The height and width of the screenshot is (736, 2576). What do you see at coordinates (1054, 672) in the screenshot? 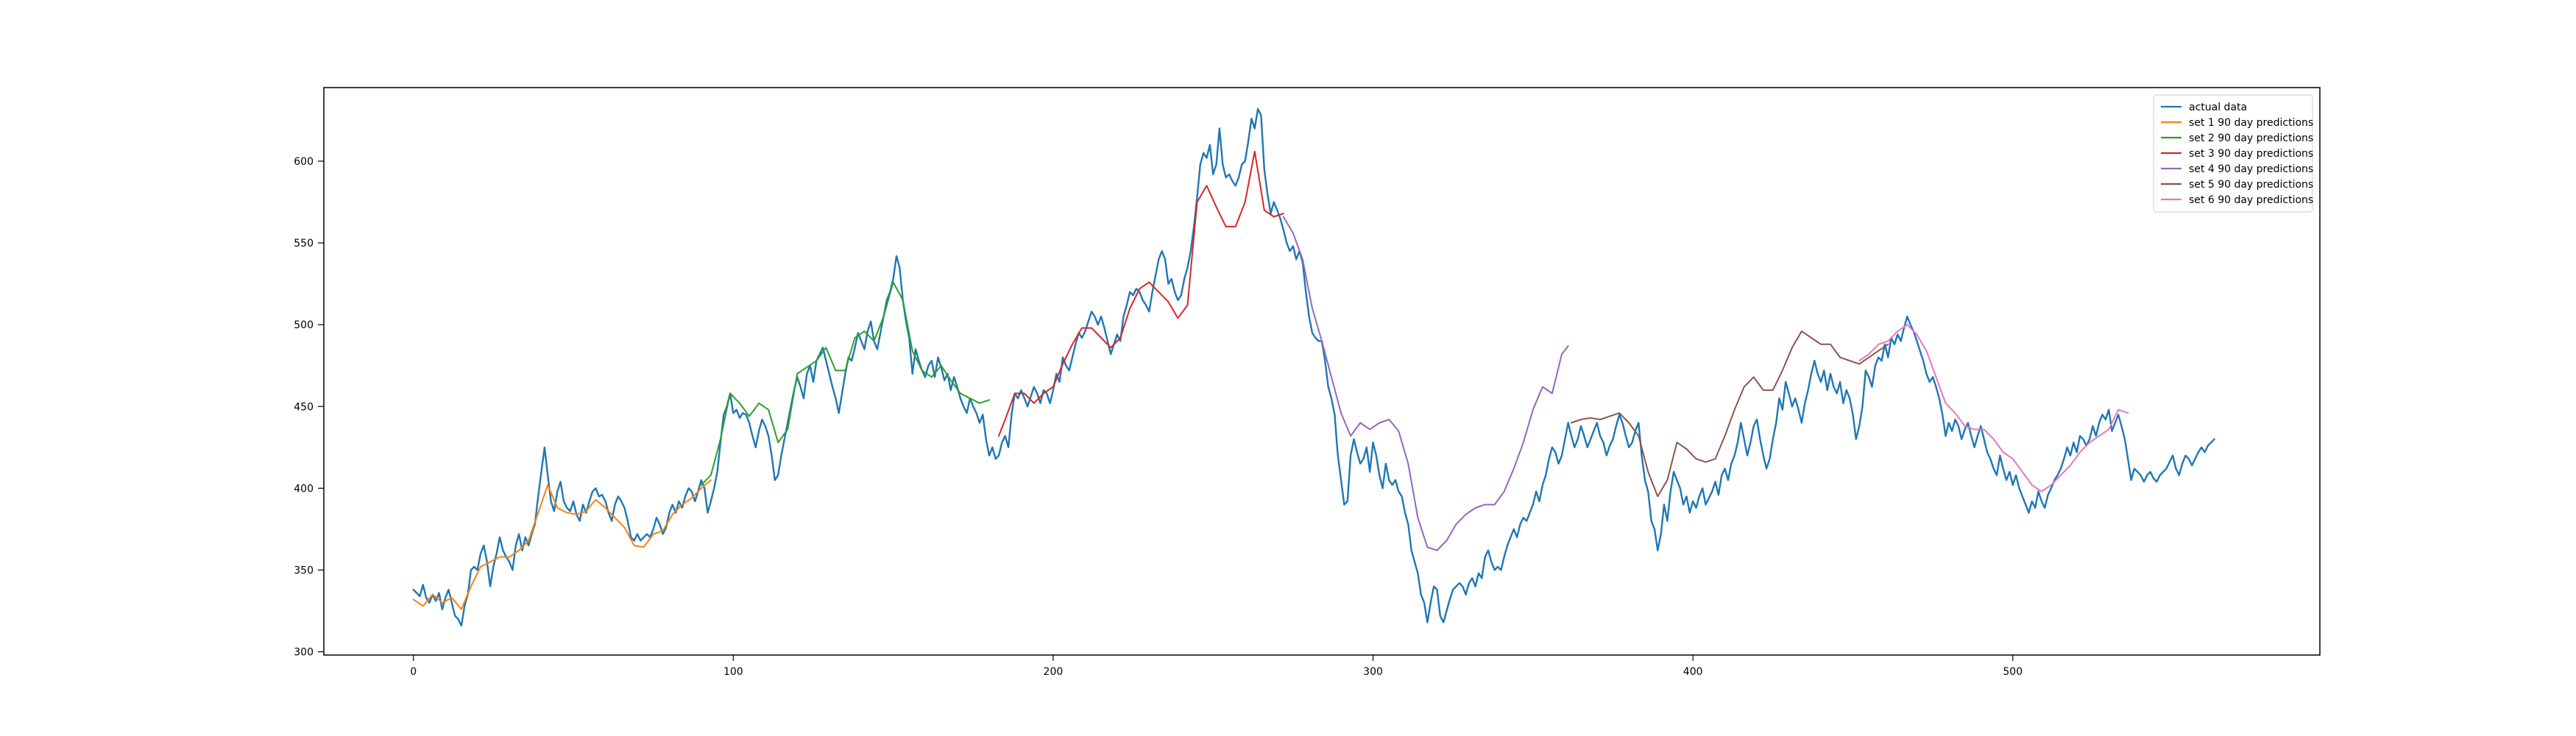
I see `x-tick-label: 200` at bounding box center [1054, 672].